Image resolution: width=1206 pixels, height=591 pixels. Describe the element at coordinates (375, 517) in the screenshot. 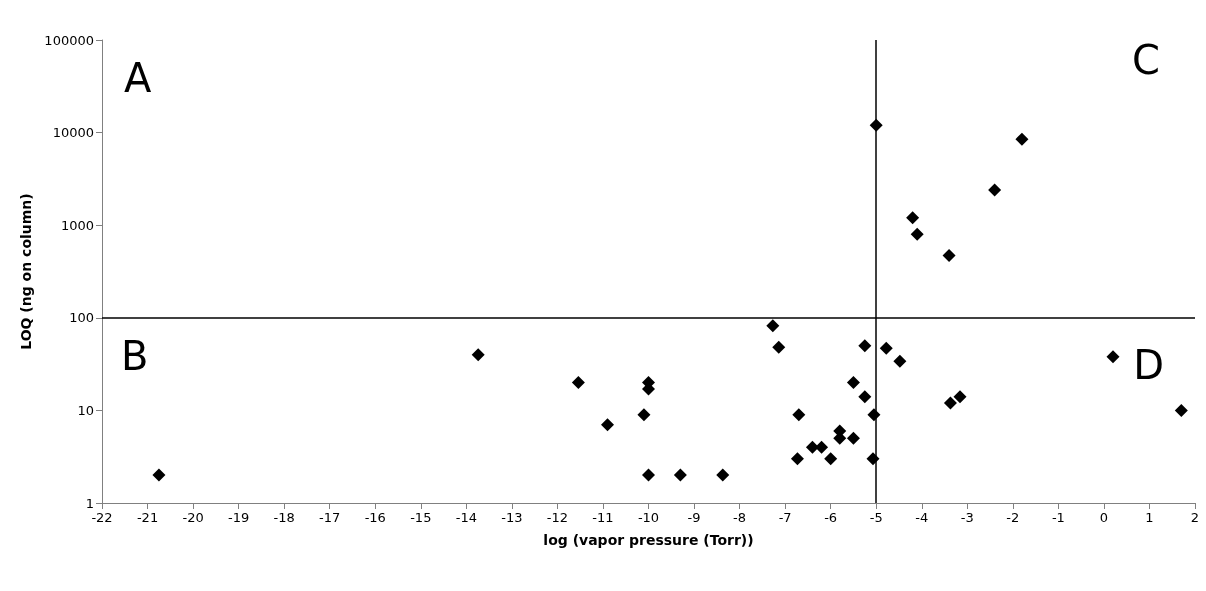

I see `x-tick-label: -16` at that location.